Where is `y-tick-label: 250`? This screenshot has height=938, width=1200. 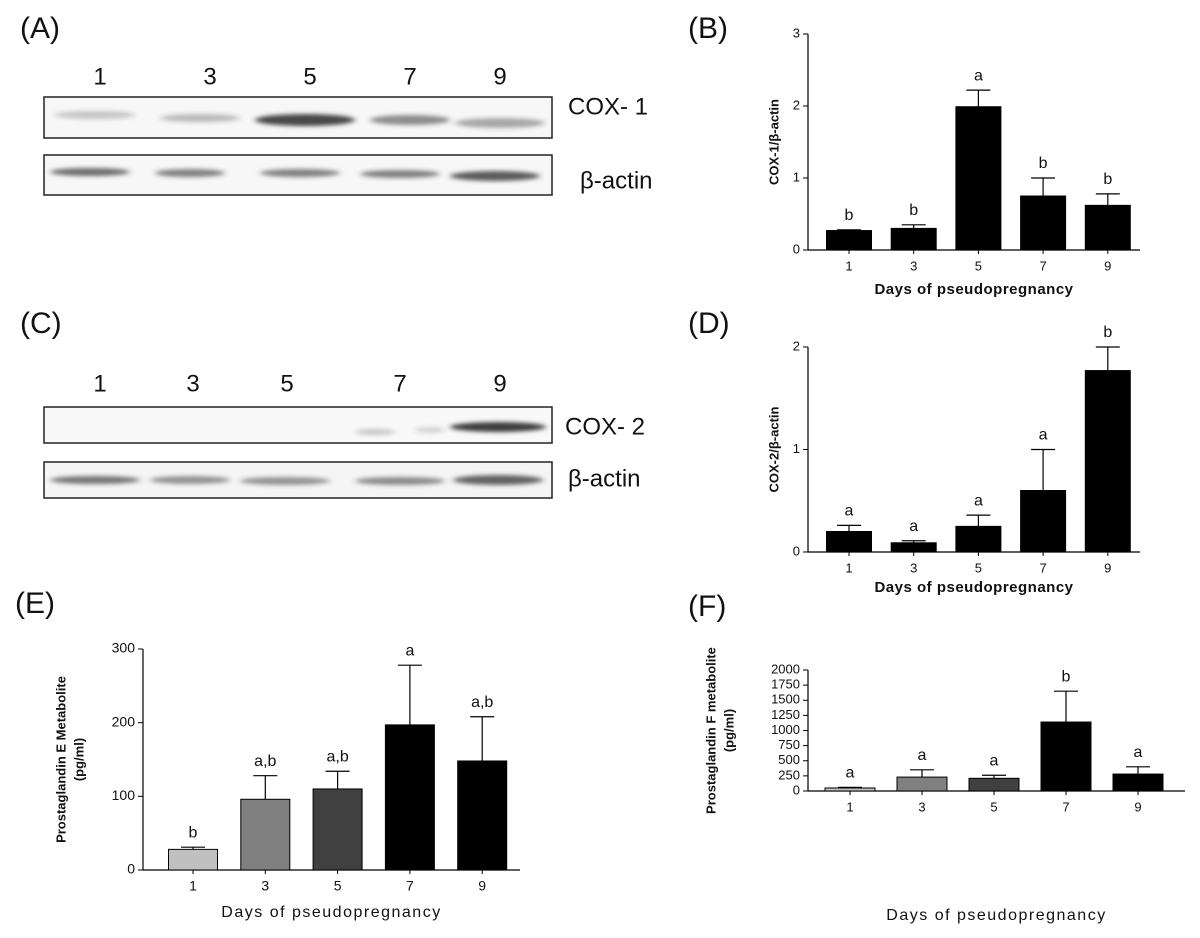 y-tick-label: 250 is located at coordinates (789, 774).